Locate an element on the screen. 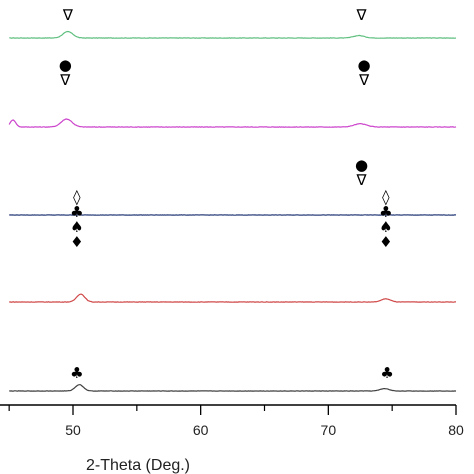 The width and height of the screenshot is (474, 474). phase-marker-s4-p2-3: ♠ is located at coordinates (385, 227).